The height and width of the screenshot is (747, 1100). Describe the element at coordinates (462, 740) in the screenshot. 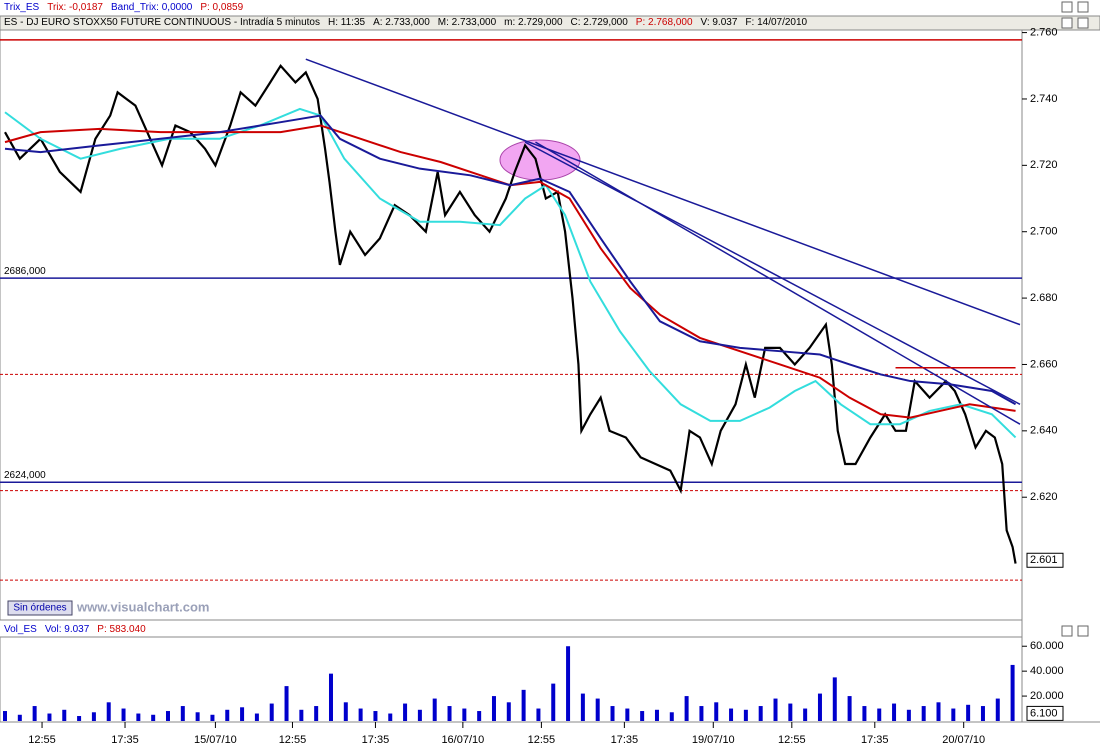

I see `x-tick-label: 16/07/10` at that location.